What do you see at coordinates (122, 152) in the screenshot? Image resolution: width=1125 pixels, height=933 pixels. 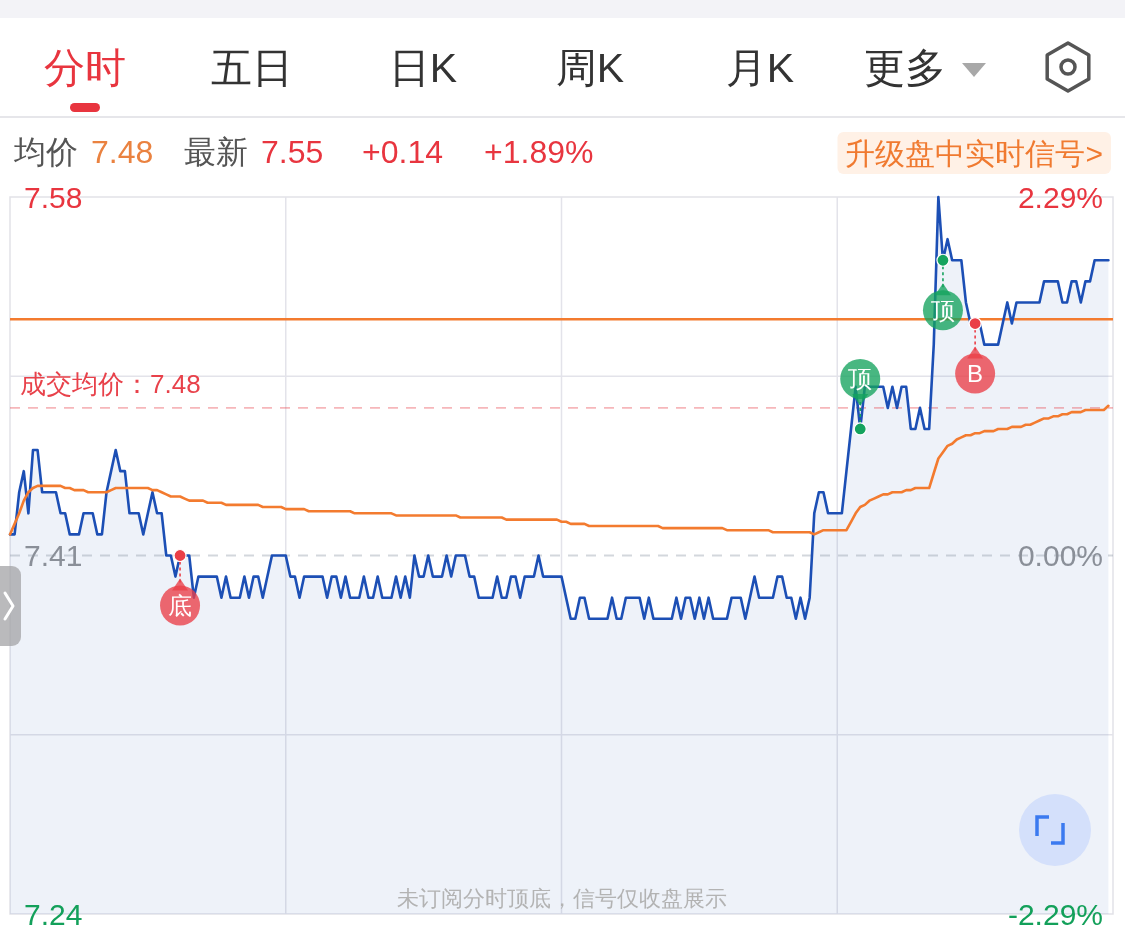 I see `text: 7.48` at bounding box center [122, 152].